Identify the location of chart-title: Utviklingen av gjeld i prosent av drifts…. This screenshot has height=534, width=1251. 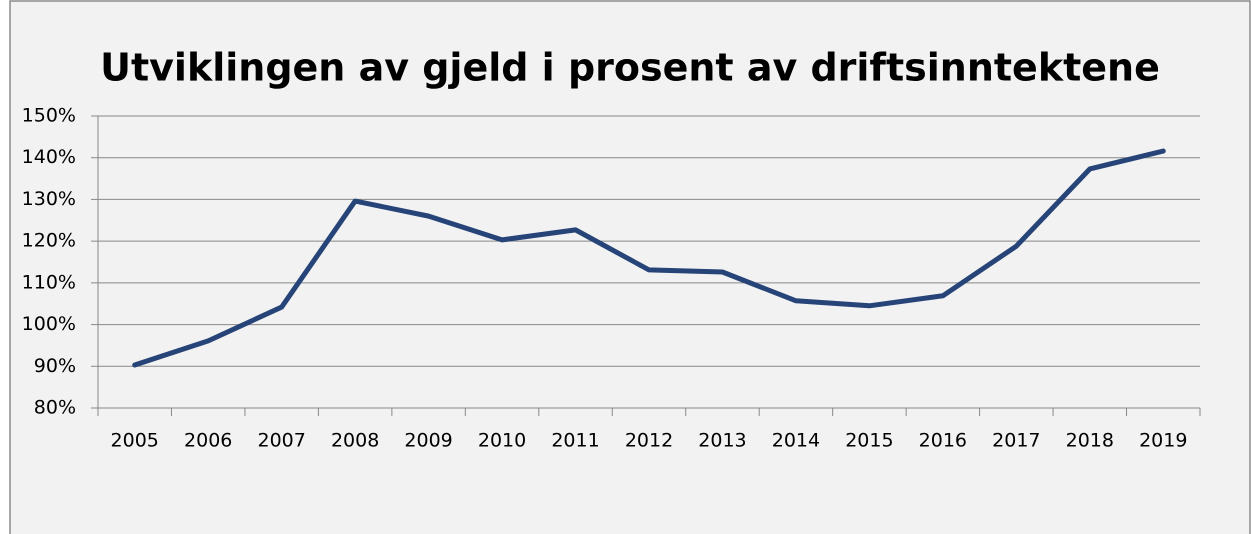
(630, 68).